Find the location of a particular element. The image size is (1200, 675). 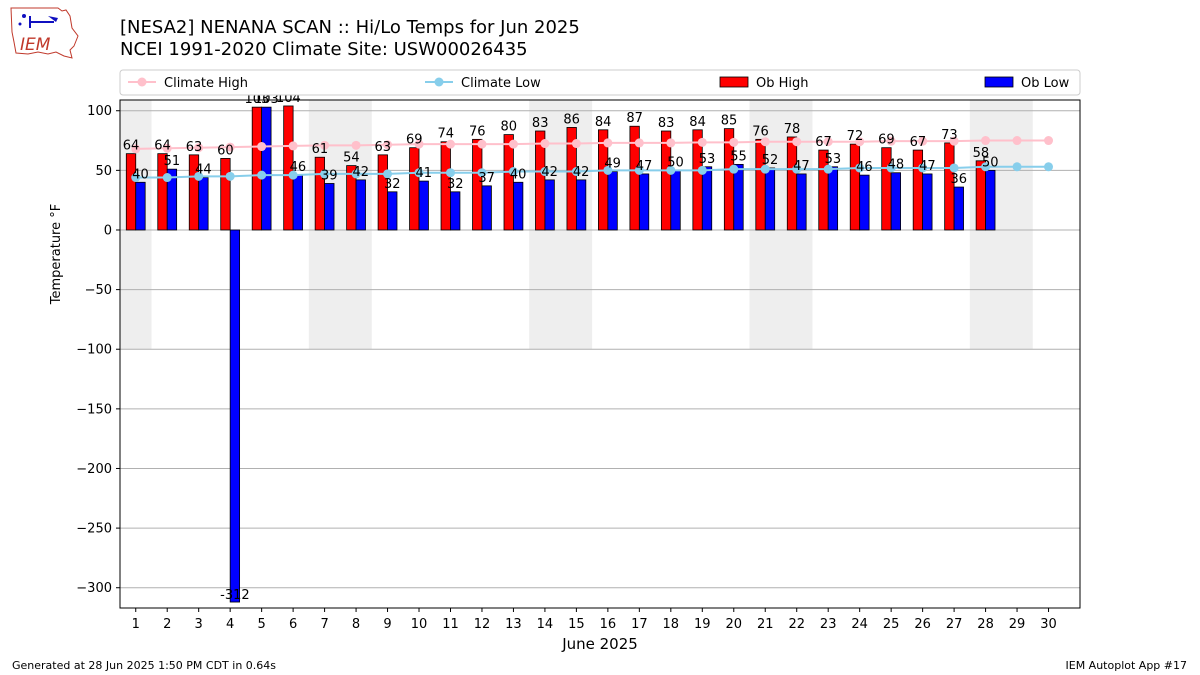

x-tick-label: 12 is located at coordinates (482, 624).